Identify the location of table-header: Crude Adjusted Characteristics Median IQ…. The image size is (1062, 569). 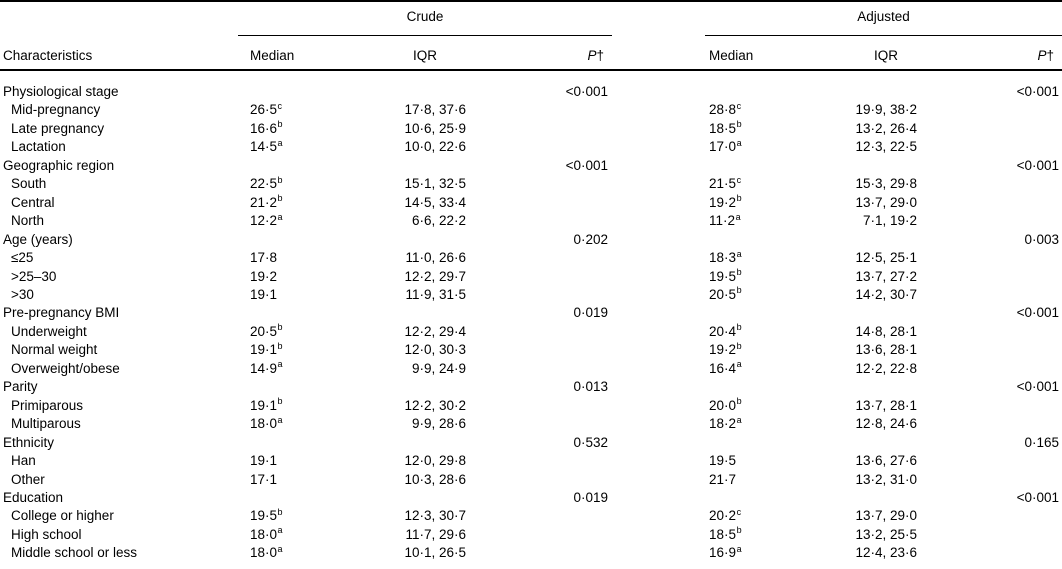
(531, 36).